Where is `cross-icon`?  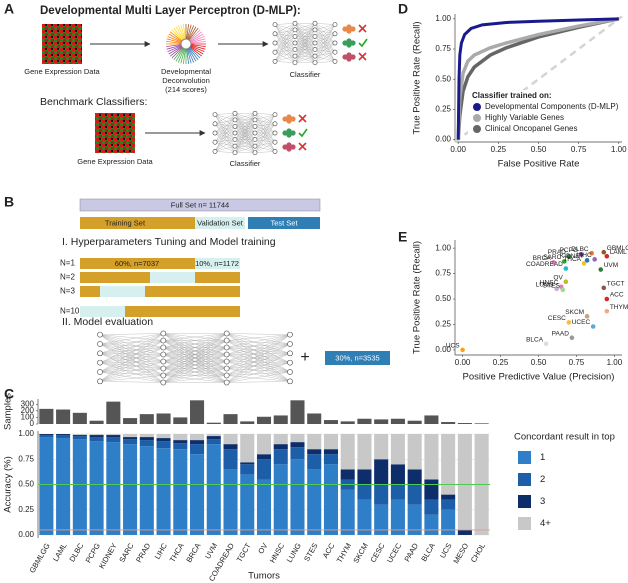 cross-icon is located at coordinates (302, 118).